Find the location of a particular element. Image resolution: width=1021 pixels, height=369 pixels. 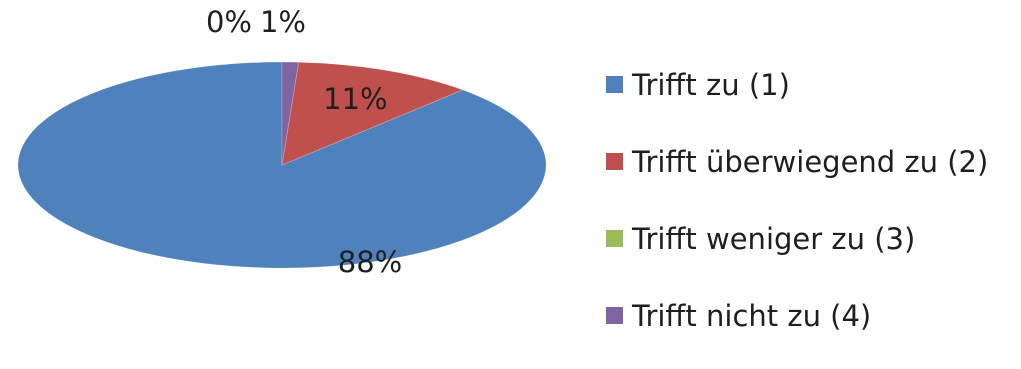

legend-label-trifft-zu-1: Trifft zu (1) is located at coordinates (710, 85).